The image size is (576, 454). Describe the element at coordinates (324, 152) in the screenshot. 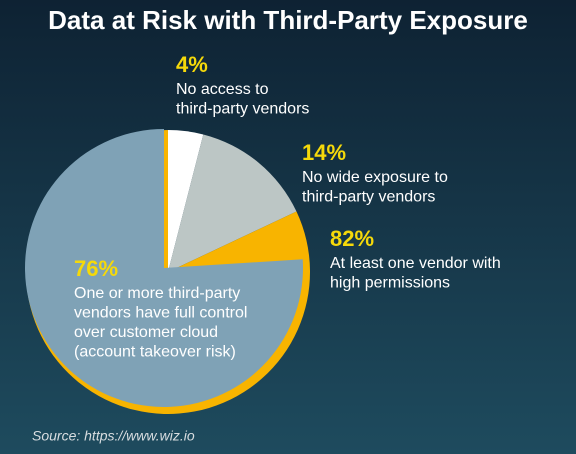

I see `value-label: 14%` at that location.